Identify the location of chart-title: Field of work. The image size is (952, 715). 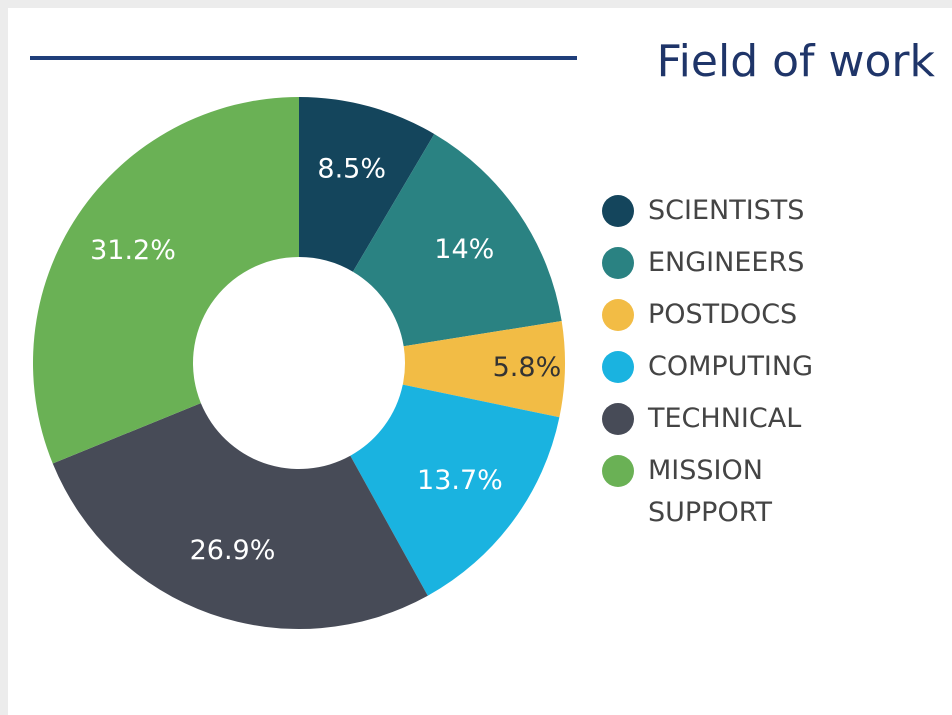
(795, 61).